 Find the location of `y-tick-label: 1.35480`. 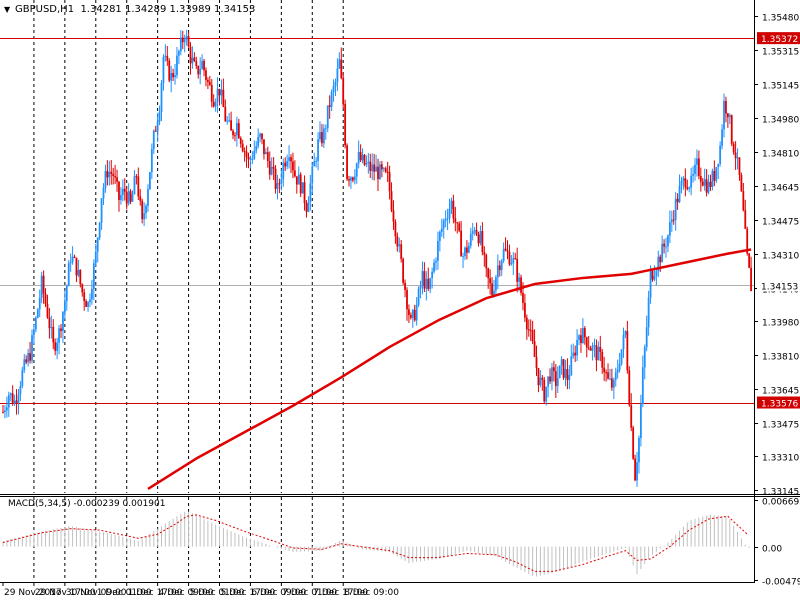

y-tick-label: 1.35480 is located at coordinates (780, 19).